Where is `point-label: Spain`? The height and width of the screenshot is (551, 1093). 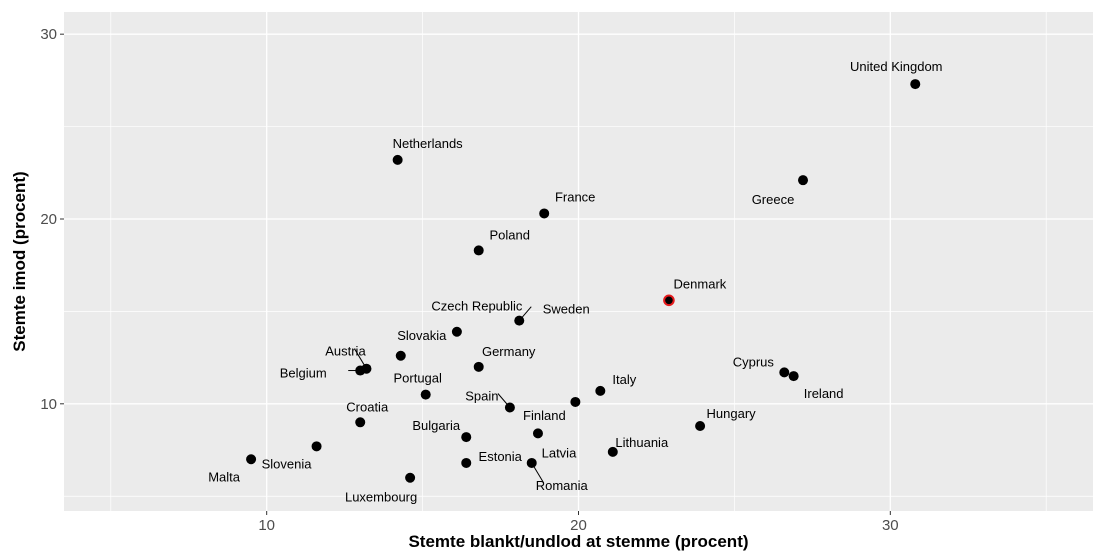 point-label: Spain is located at coordinates (481, 396).